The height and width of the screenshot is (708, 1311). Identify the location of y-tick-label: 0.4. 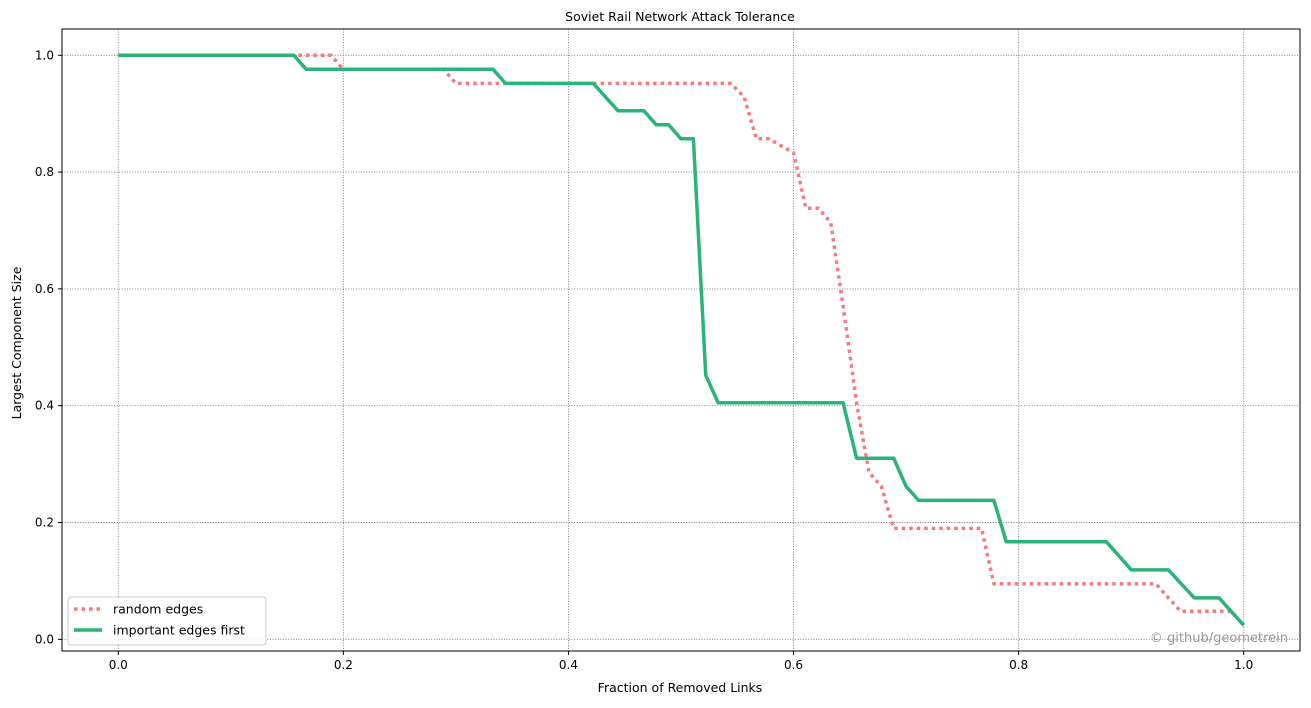
(44, 406).